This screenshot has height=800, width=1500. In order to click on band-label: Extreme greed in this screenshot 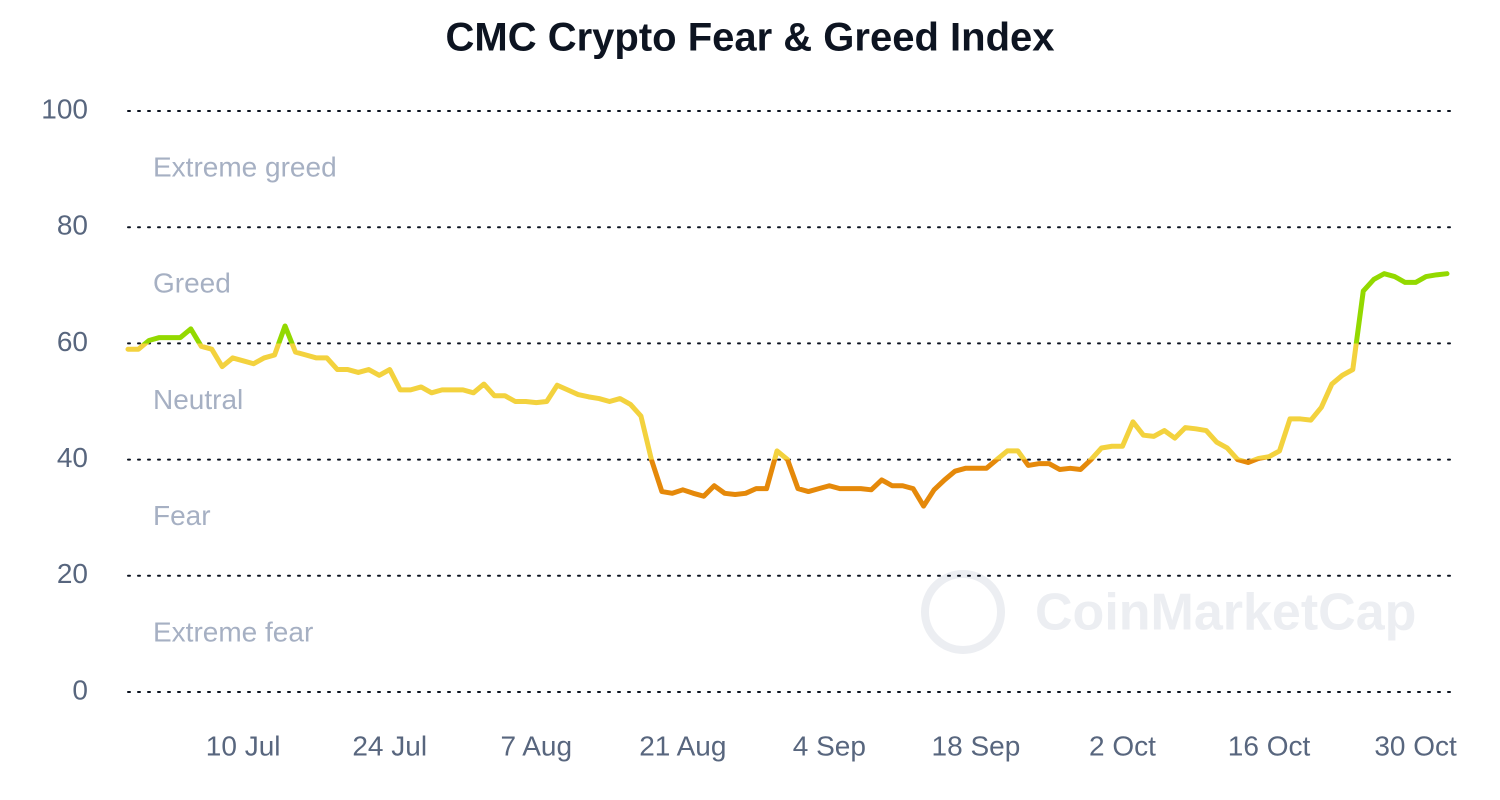, I will do `click(245, 166)`.